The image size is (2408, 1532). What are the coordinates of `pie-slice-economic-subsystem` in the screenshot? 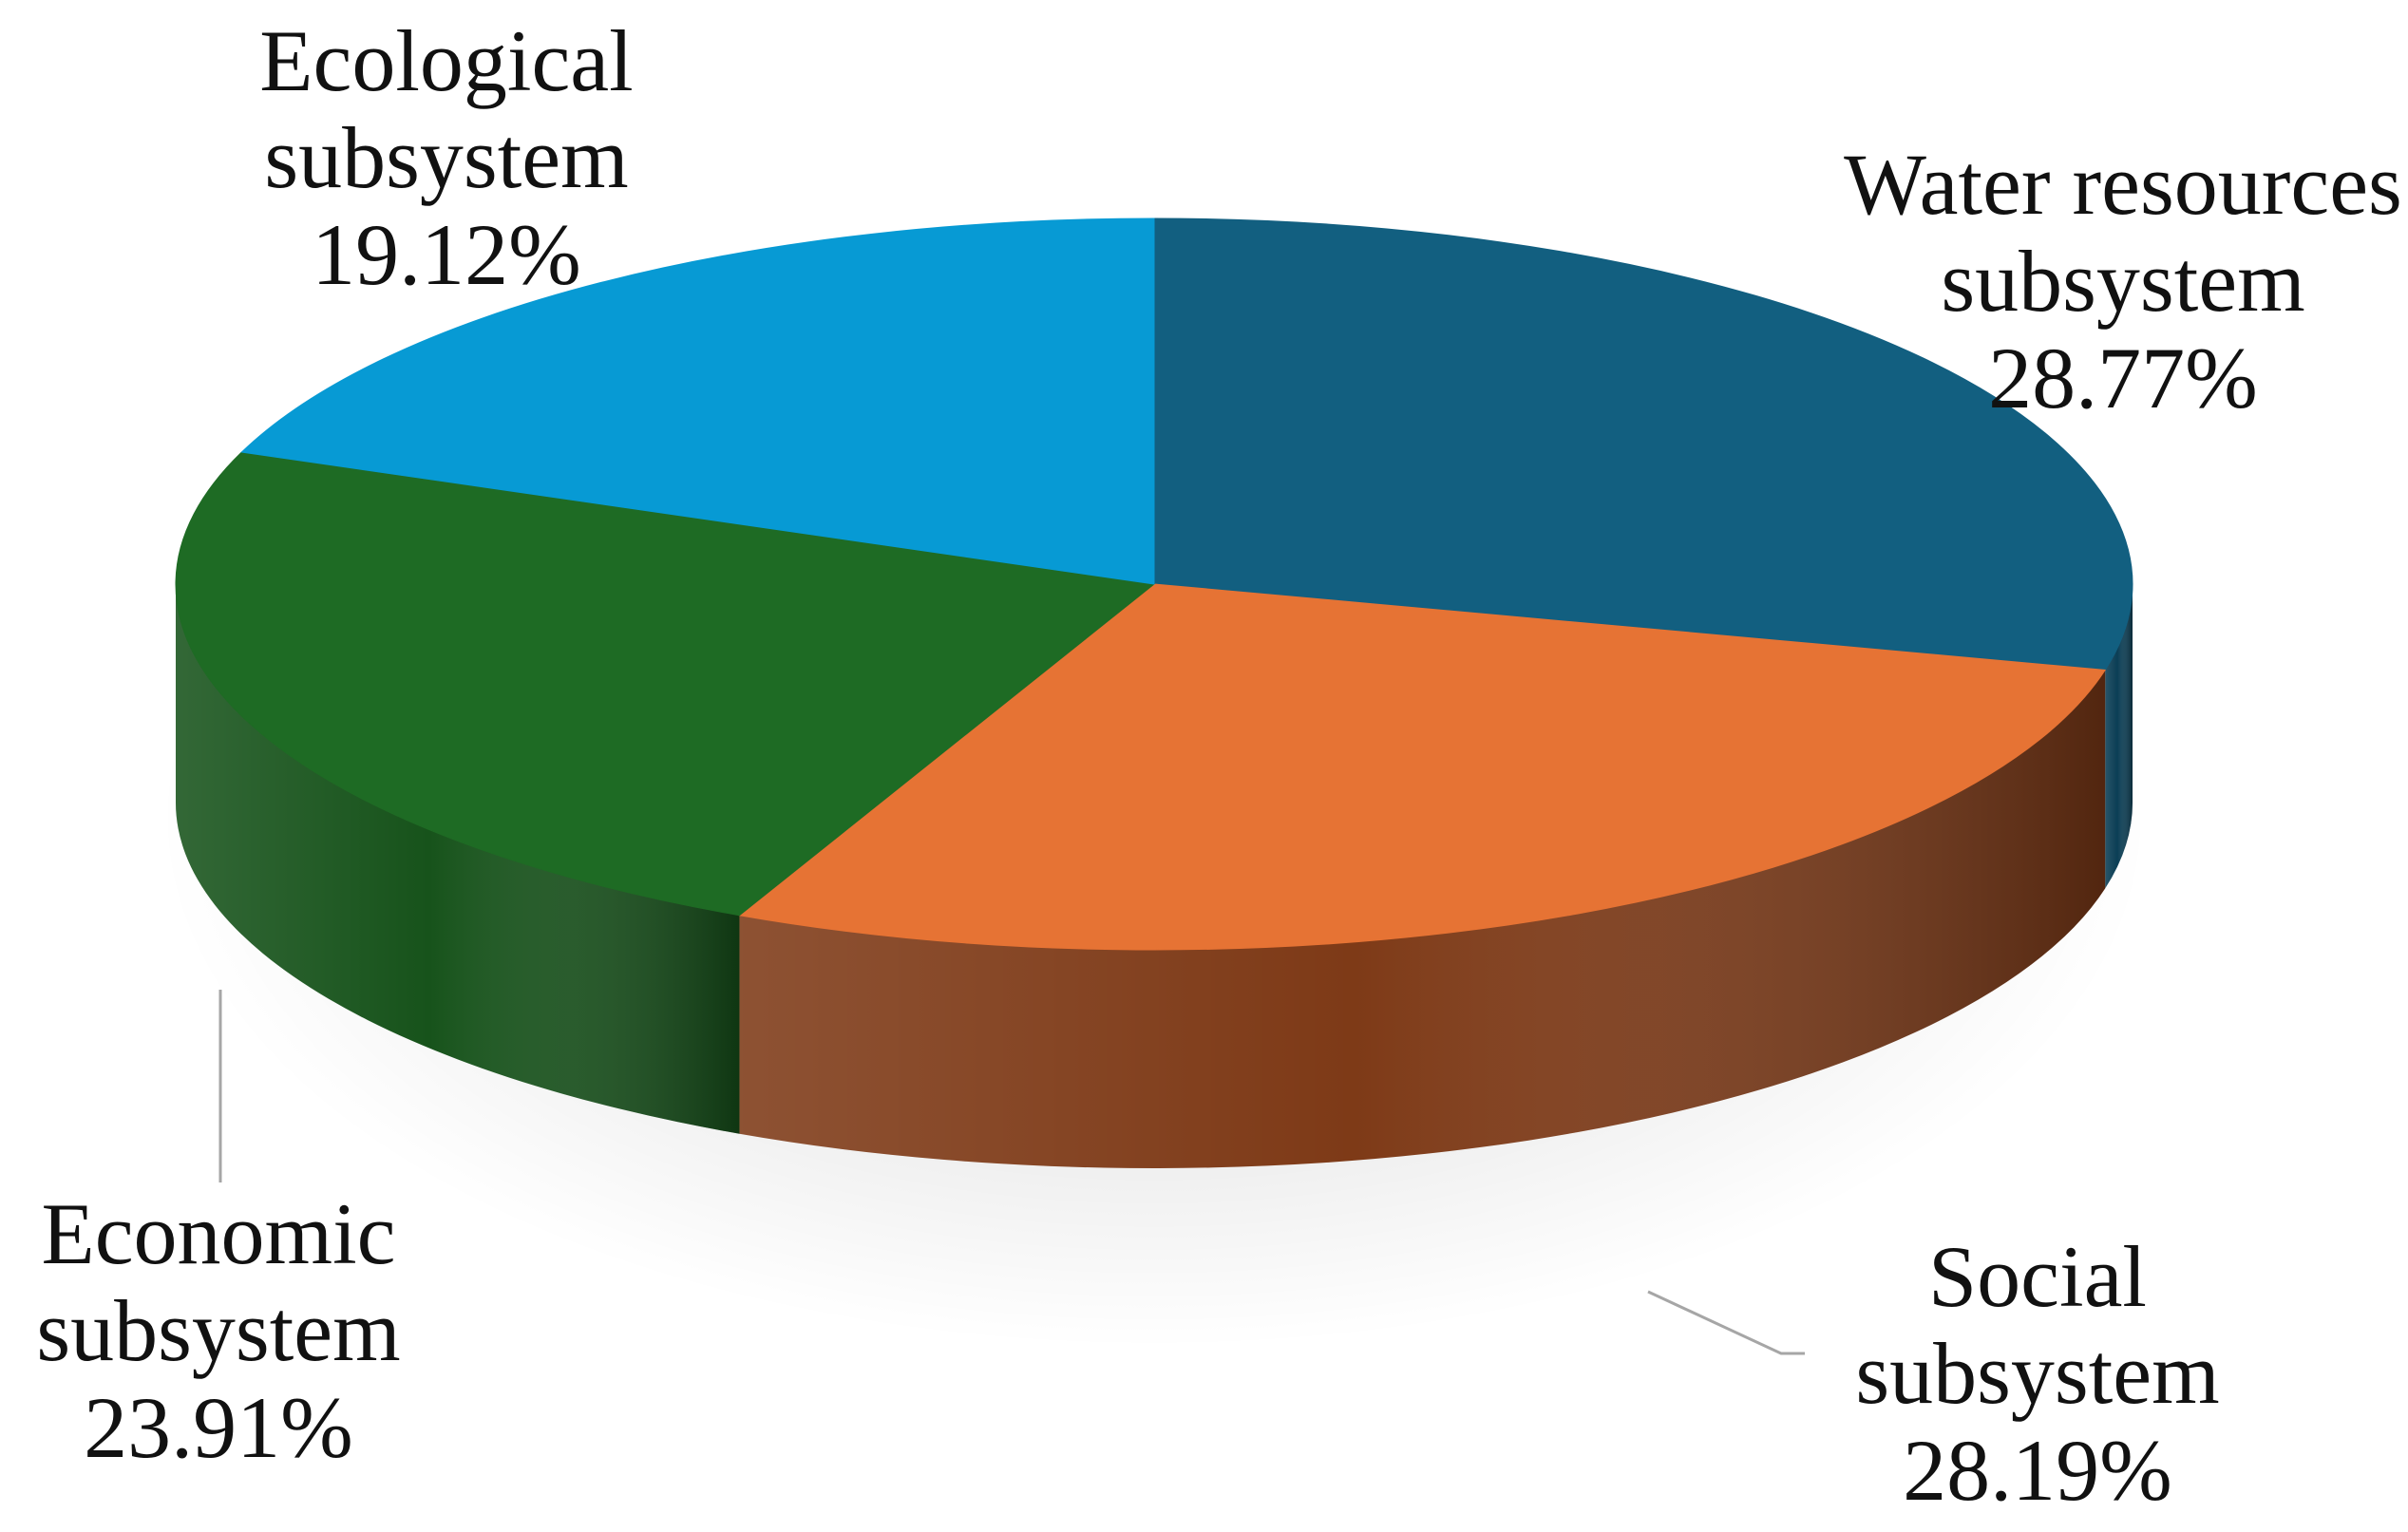 It's located at (665, 684).